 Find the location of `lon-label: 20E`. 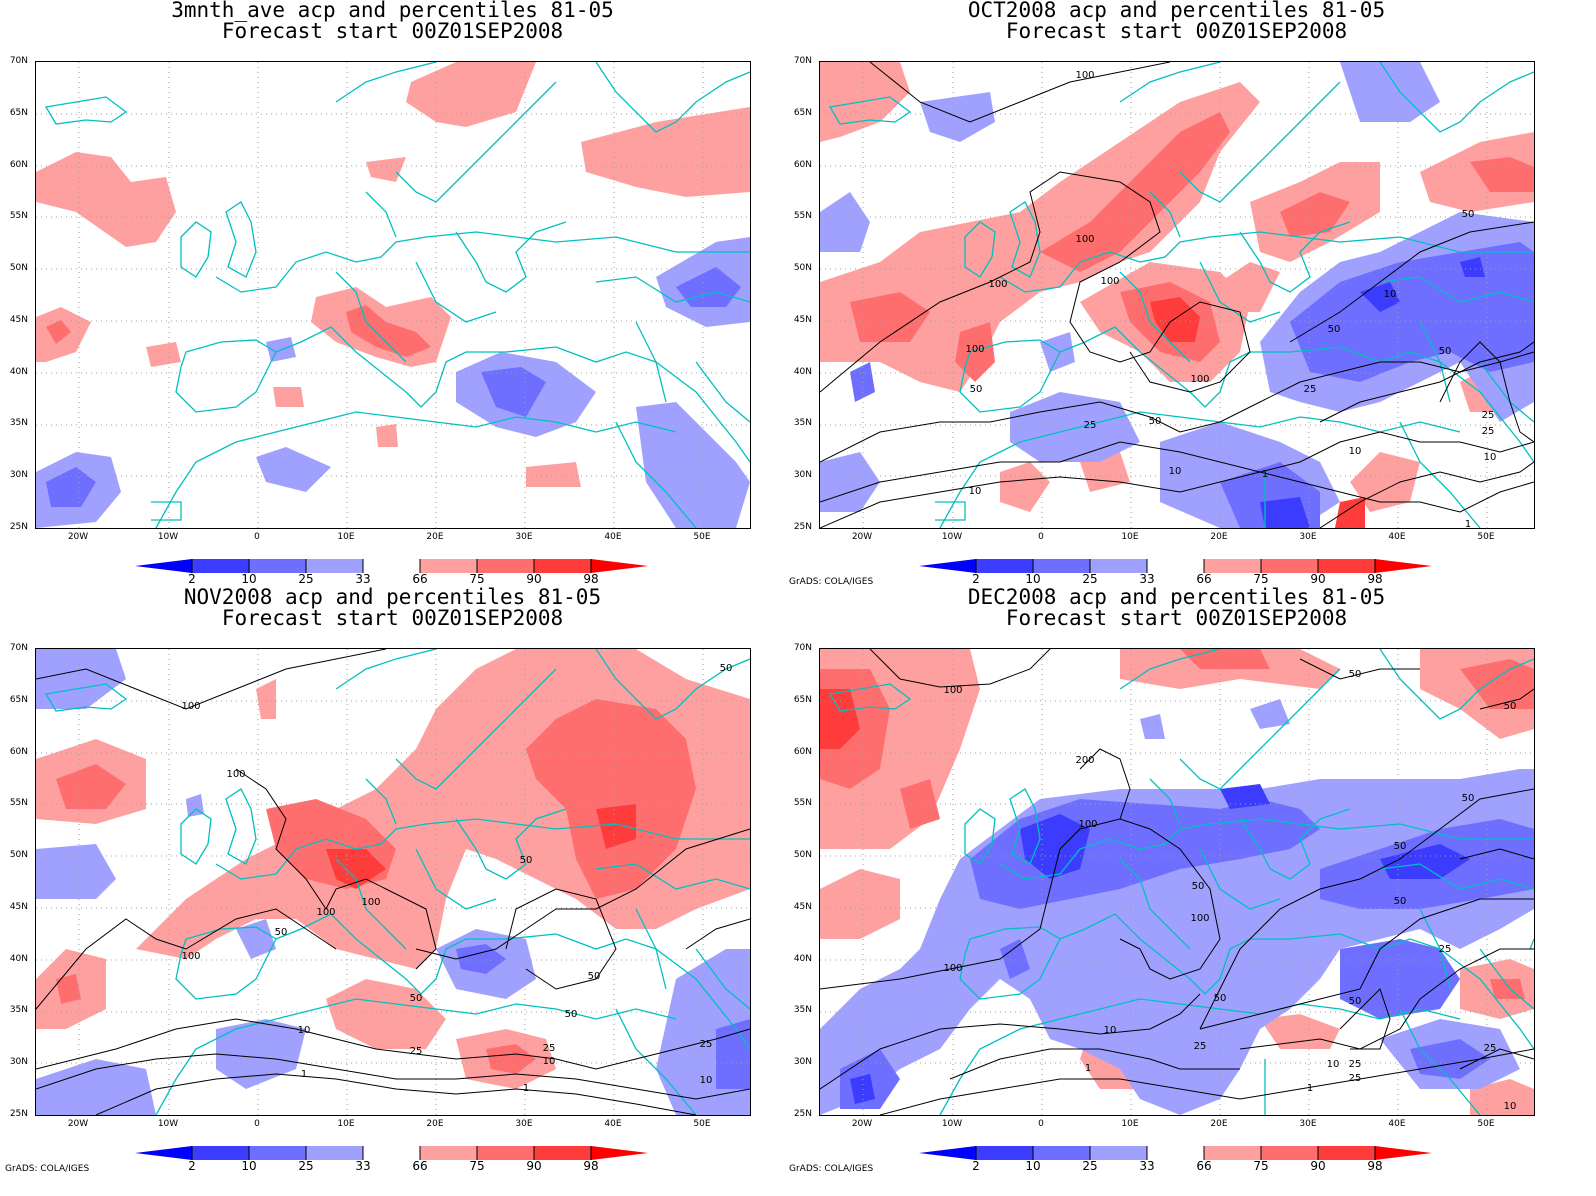

lon-label: 20E is located at coordinates (435, 537).